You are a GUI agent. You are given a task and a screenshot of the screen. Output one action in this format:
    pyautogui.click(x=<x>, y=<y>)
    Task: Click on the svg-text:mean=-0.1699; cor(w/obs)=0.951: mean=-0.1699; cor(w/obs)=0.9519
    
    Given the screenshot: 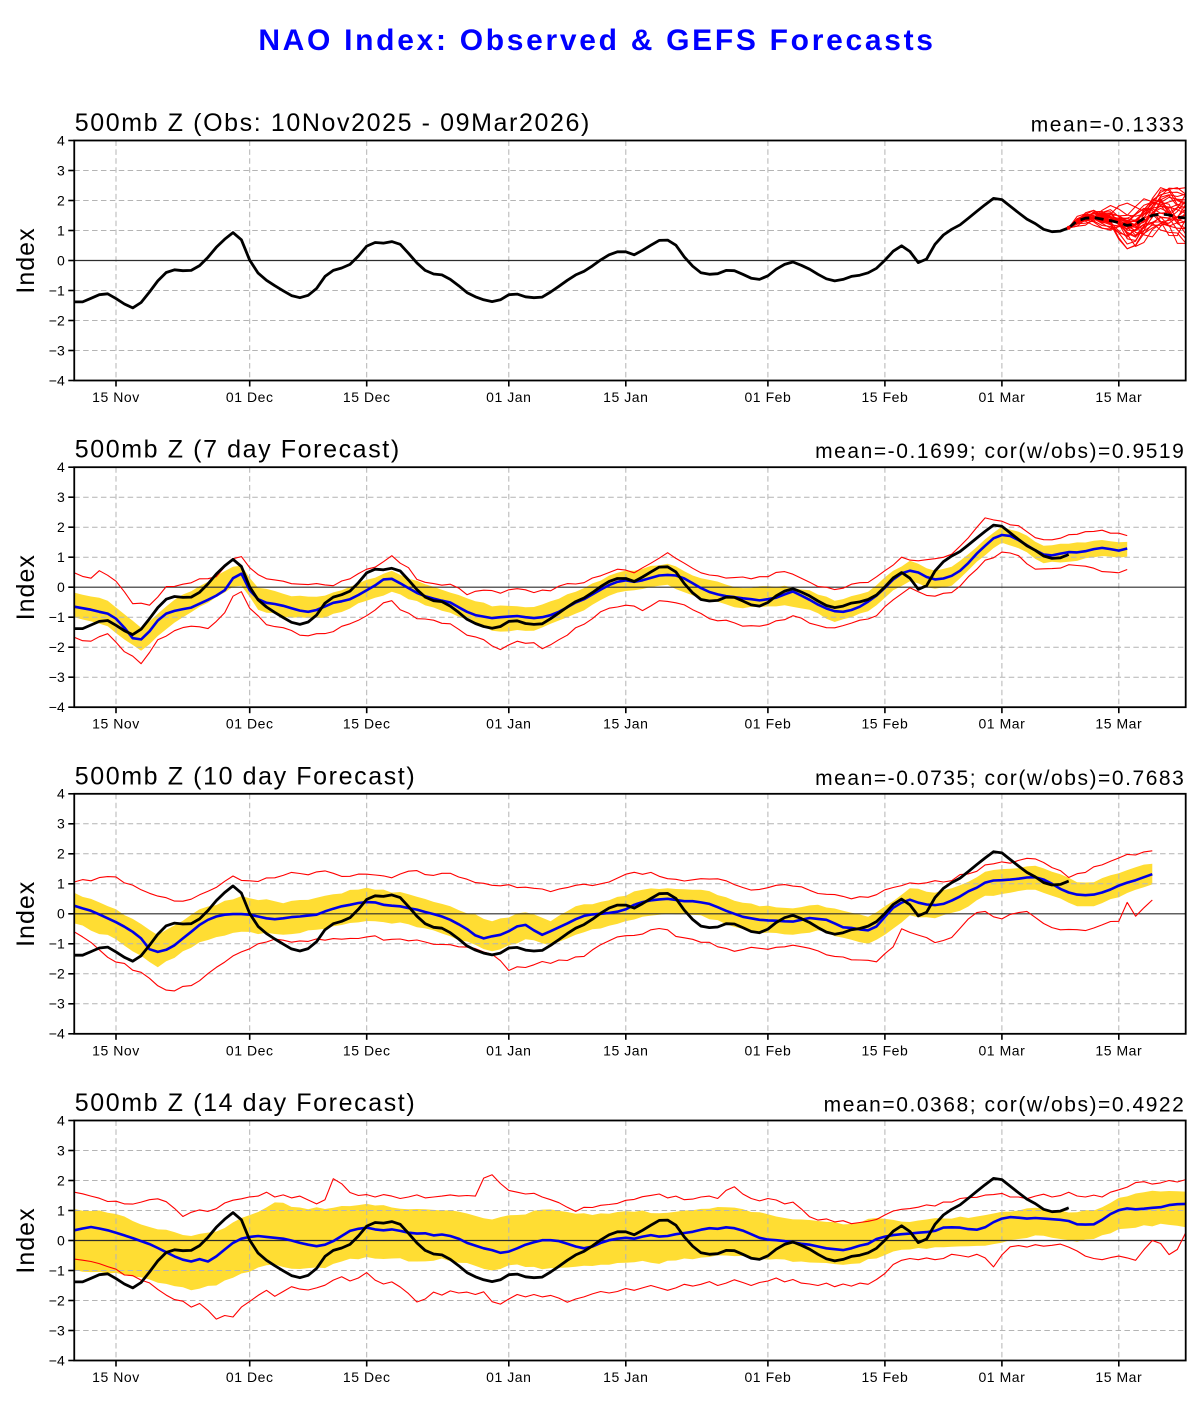 What is the action you would take?
    pyautogui.click(x=1000, y=451)
    